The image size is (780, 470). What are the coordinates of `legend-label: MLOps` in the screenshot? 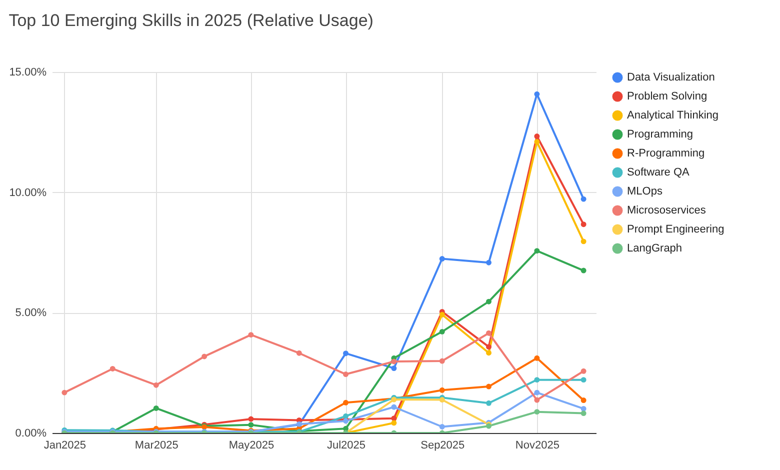 It's located at (645, 192).